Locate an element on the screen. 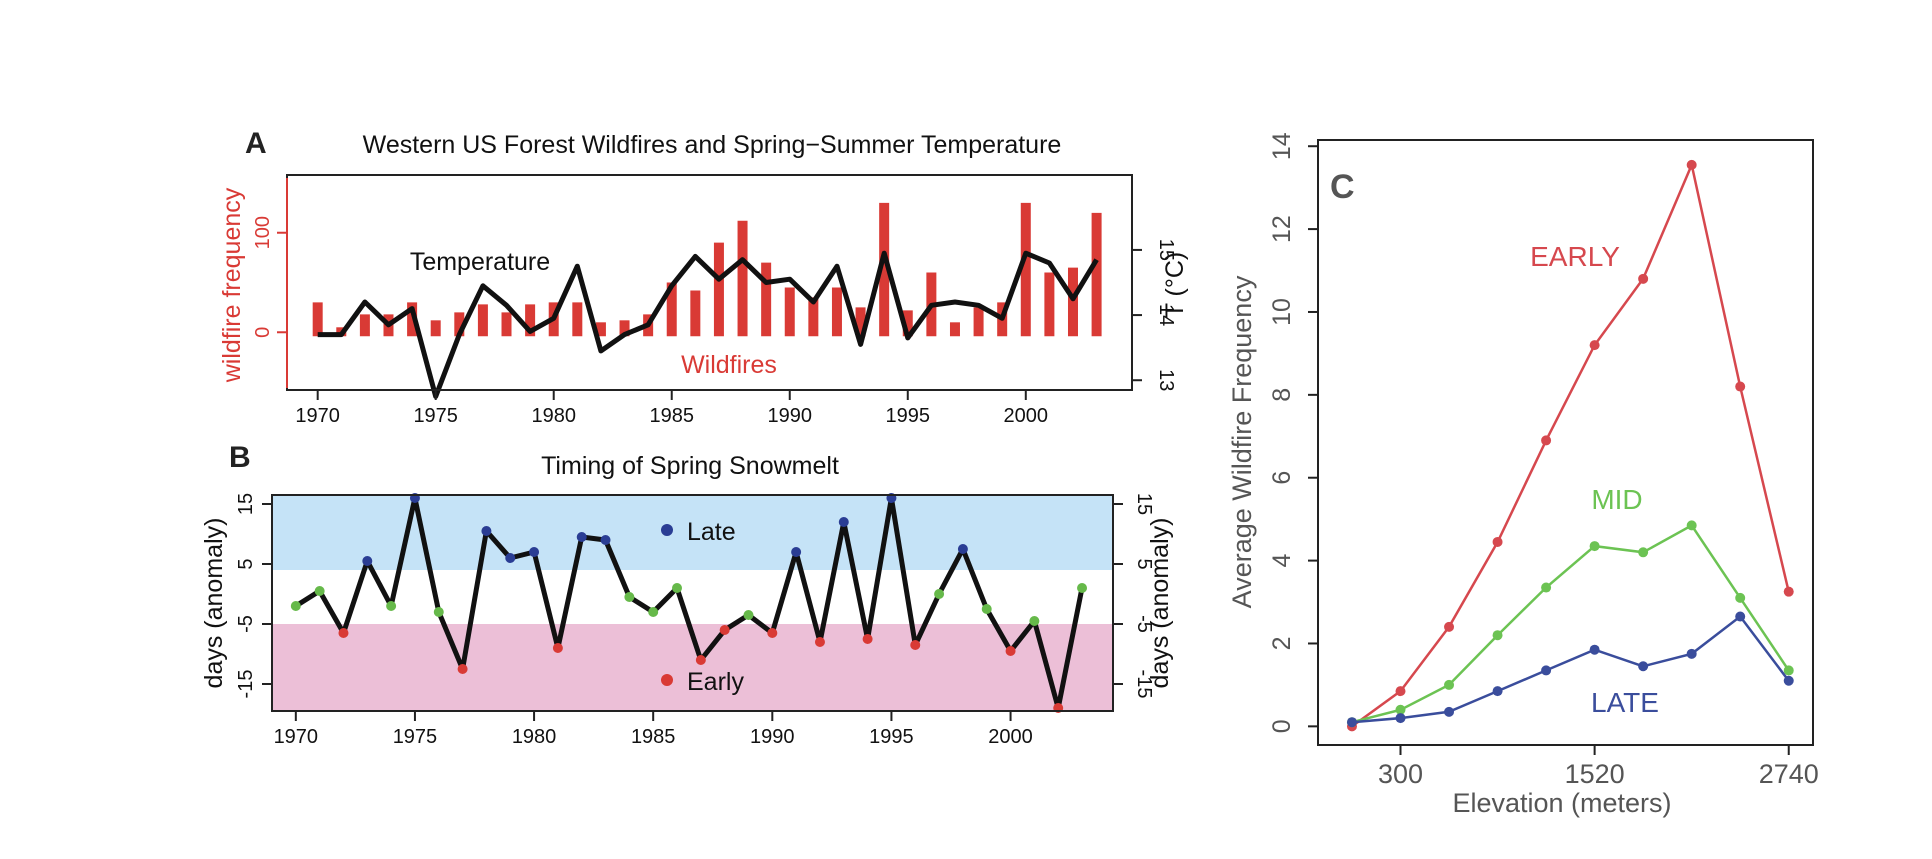  panel-b-left-tick-label: -5 is located at coordinates (246, 624).